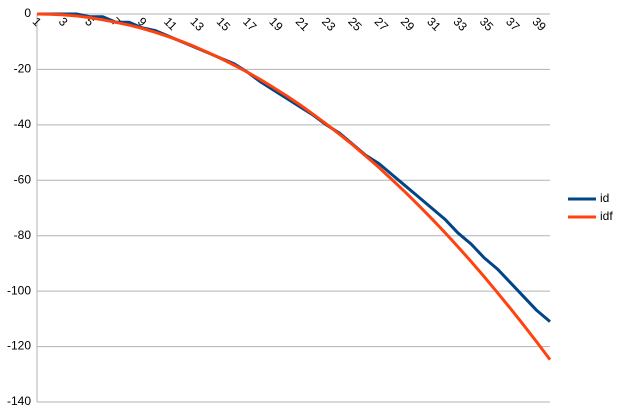 The width and height of the screenshot is (619, 410). Describe the element at coordinates (23, 179) in the screenshot. I see `y-tick-label: -60` at that location.